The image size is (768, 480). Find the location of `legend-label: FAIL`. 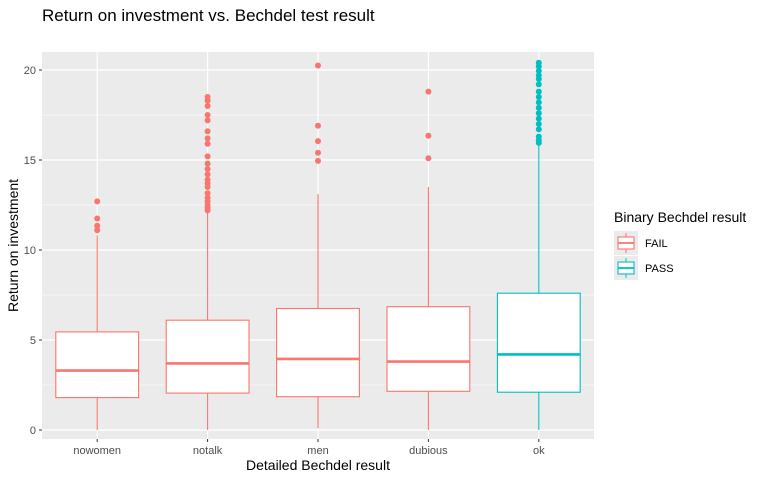

legend-label: FAIL is located at coordinates (656, 244).